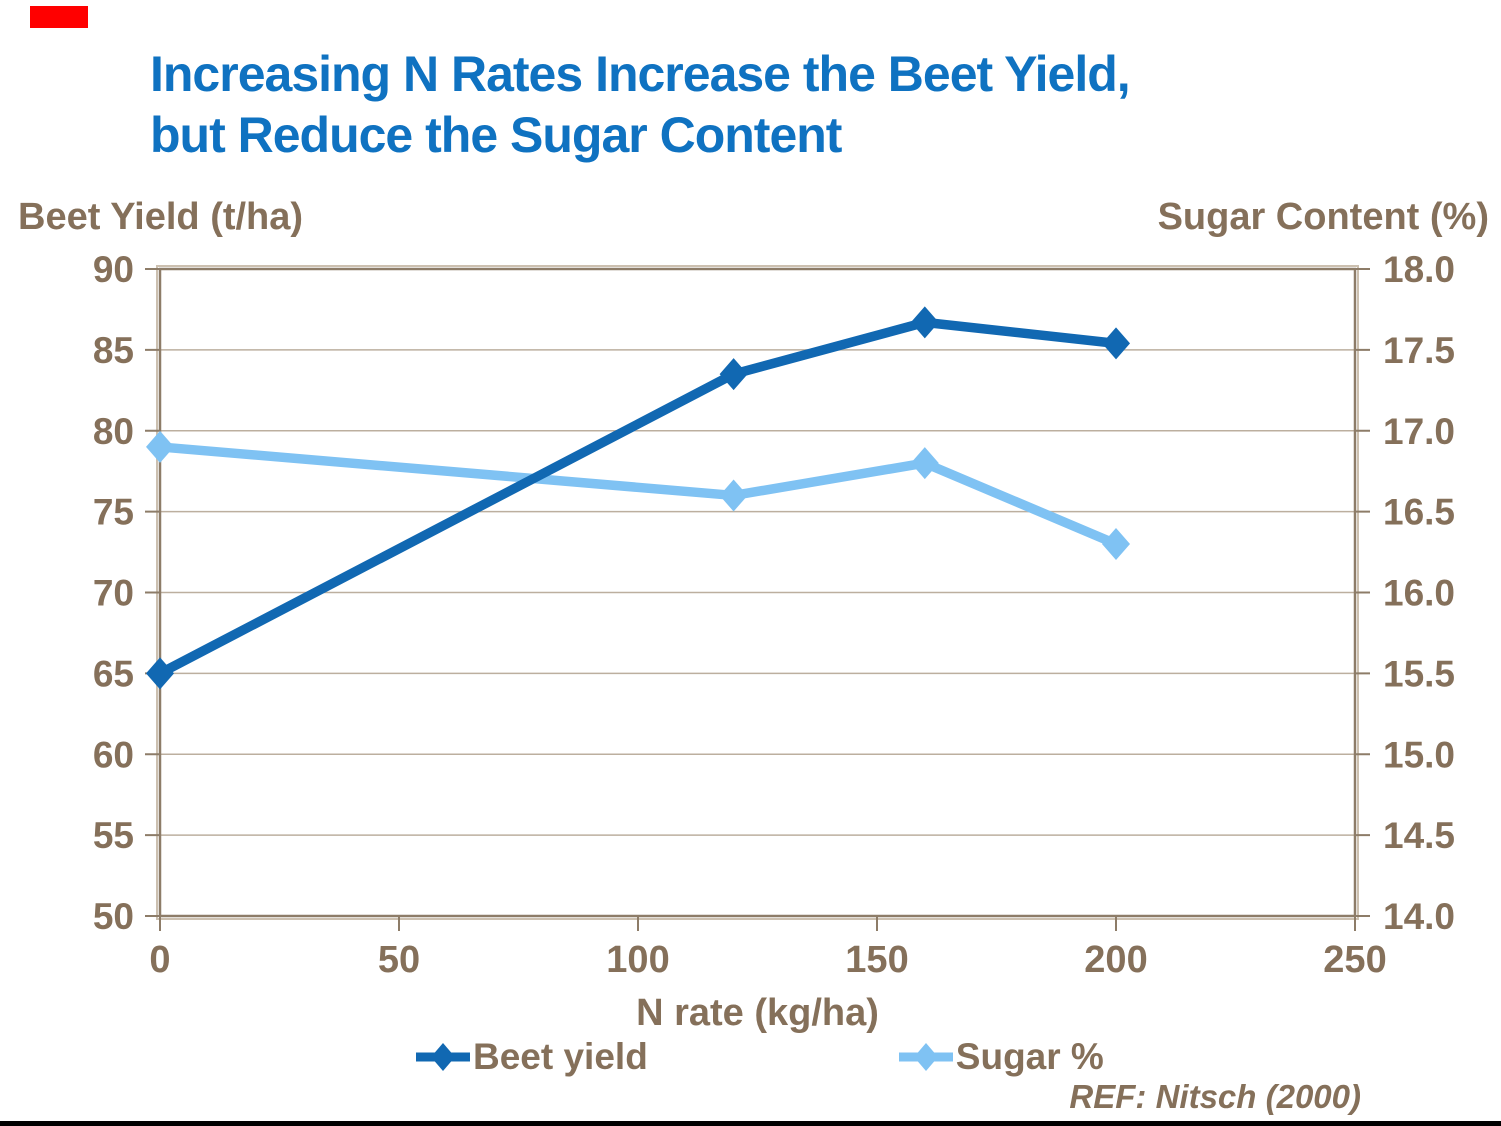 The image size is (1501, 1126). I want to click on svg-text: 75, so click(113, 512).